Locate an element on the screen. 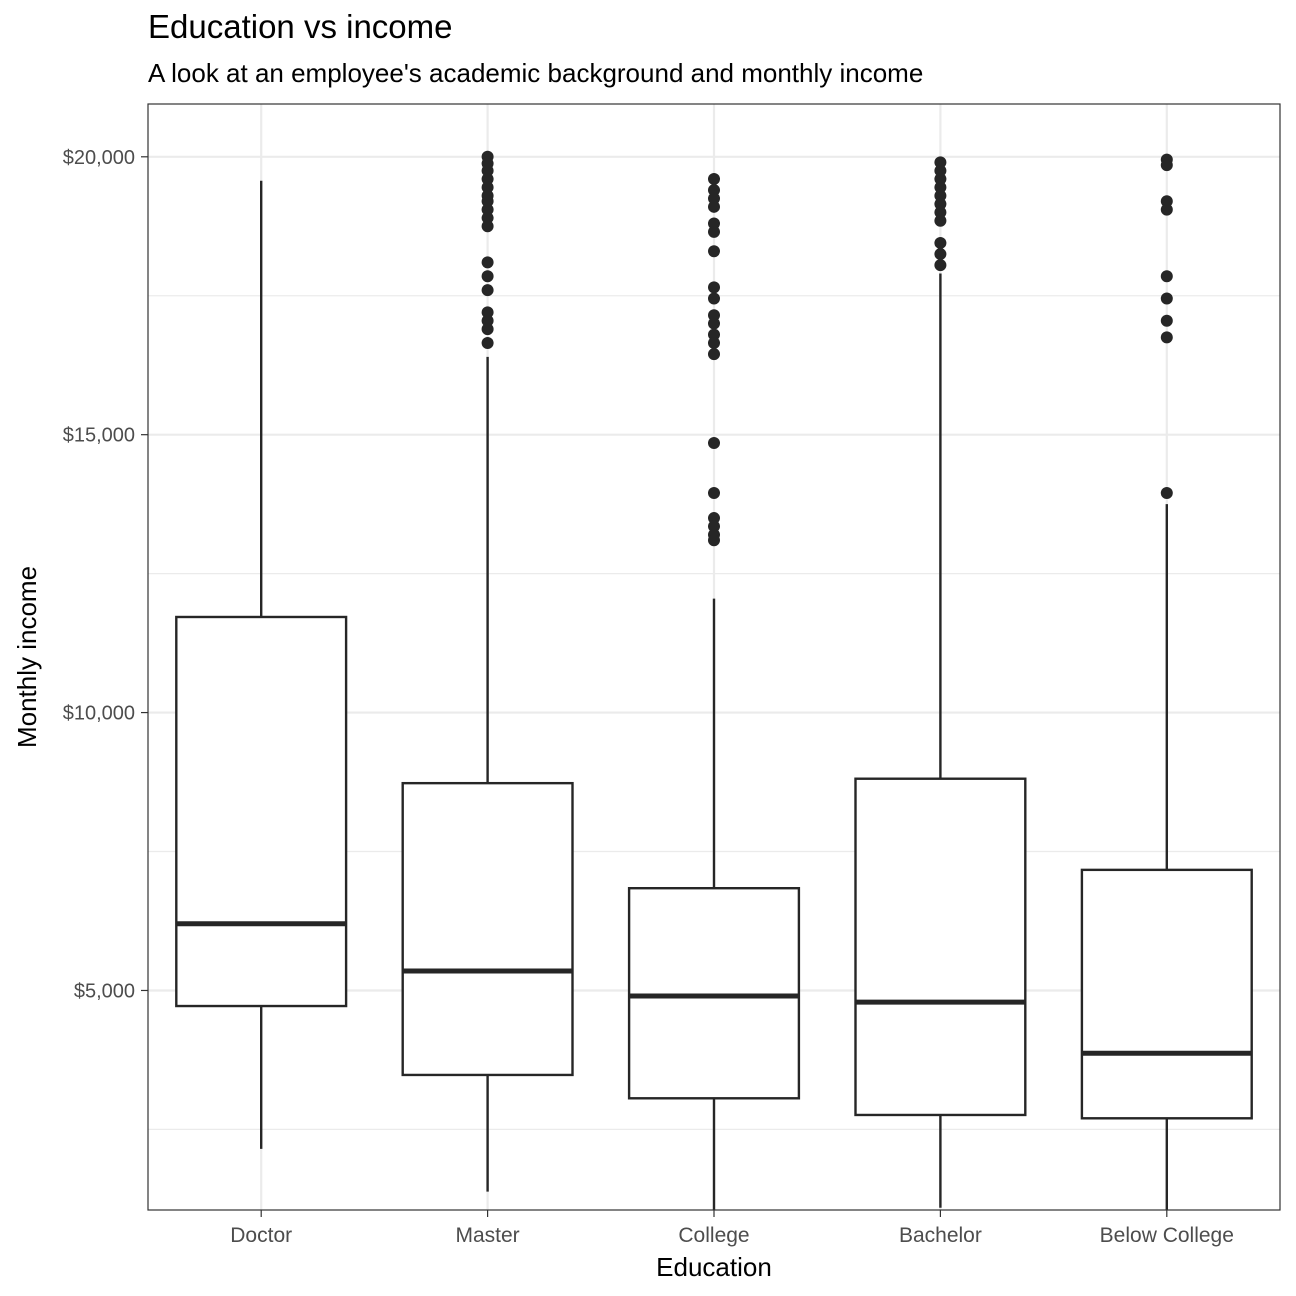 This screenshot has width=1296, height=1296. y-tick-label: $15,000 is located at coordinates (99, 436).